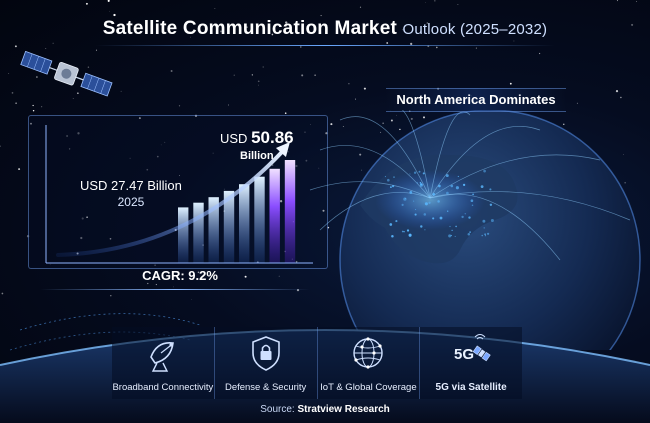  I want to click on end-value: 50.86, so click(272, 137).